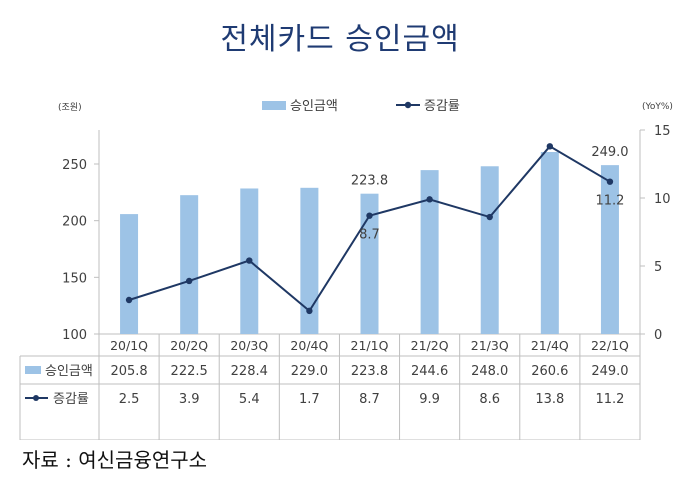 The image size is (680, 479). I want to click on x-tick-label: 21/3Q, so click(490, 345).